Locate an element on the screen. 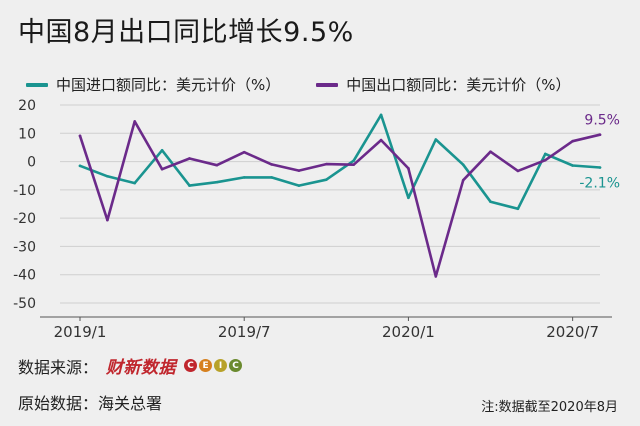 The image size is (640, 426). chart-legend: 中国进口额同比：美元计价（%） 中国出口额同比：美元计价（%） is located at coordinates (298, 84).